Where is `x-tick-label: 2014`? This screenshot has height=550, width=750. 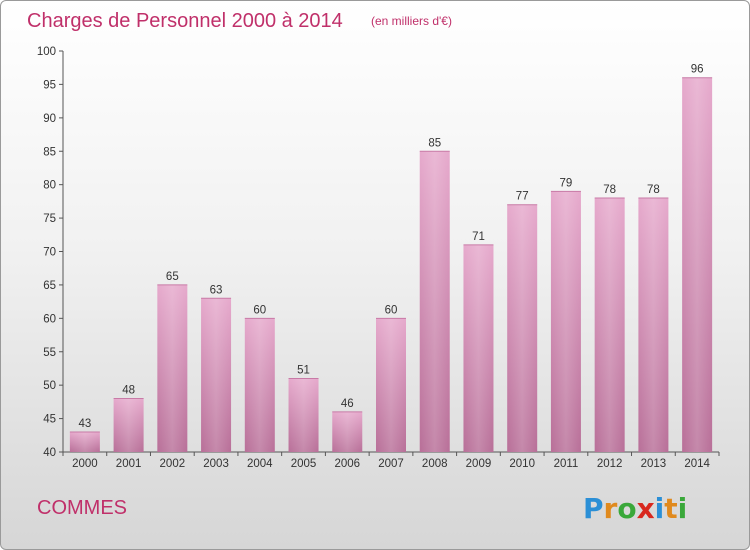
x-tick-label: 2014 is located at coordinates (697, 464).